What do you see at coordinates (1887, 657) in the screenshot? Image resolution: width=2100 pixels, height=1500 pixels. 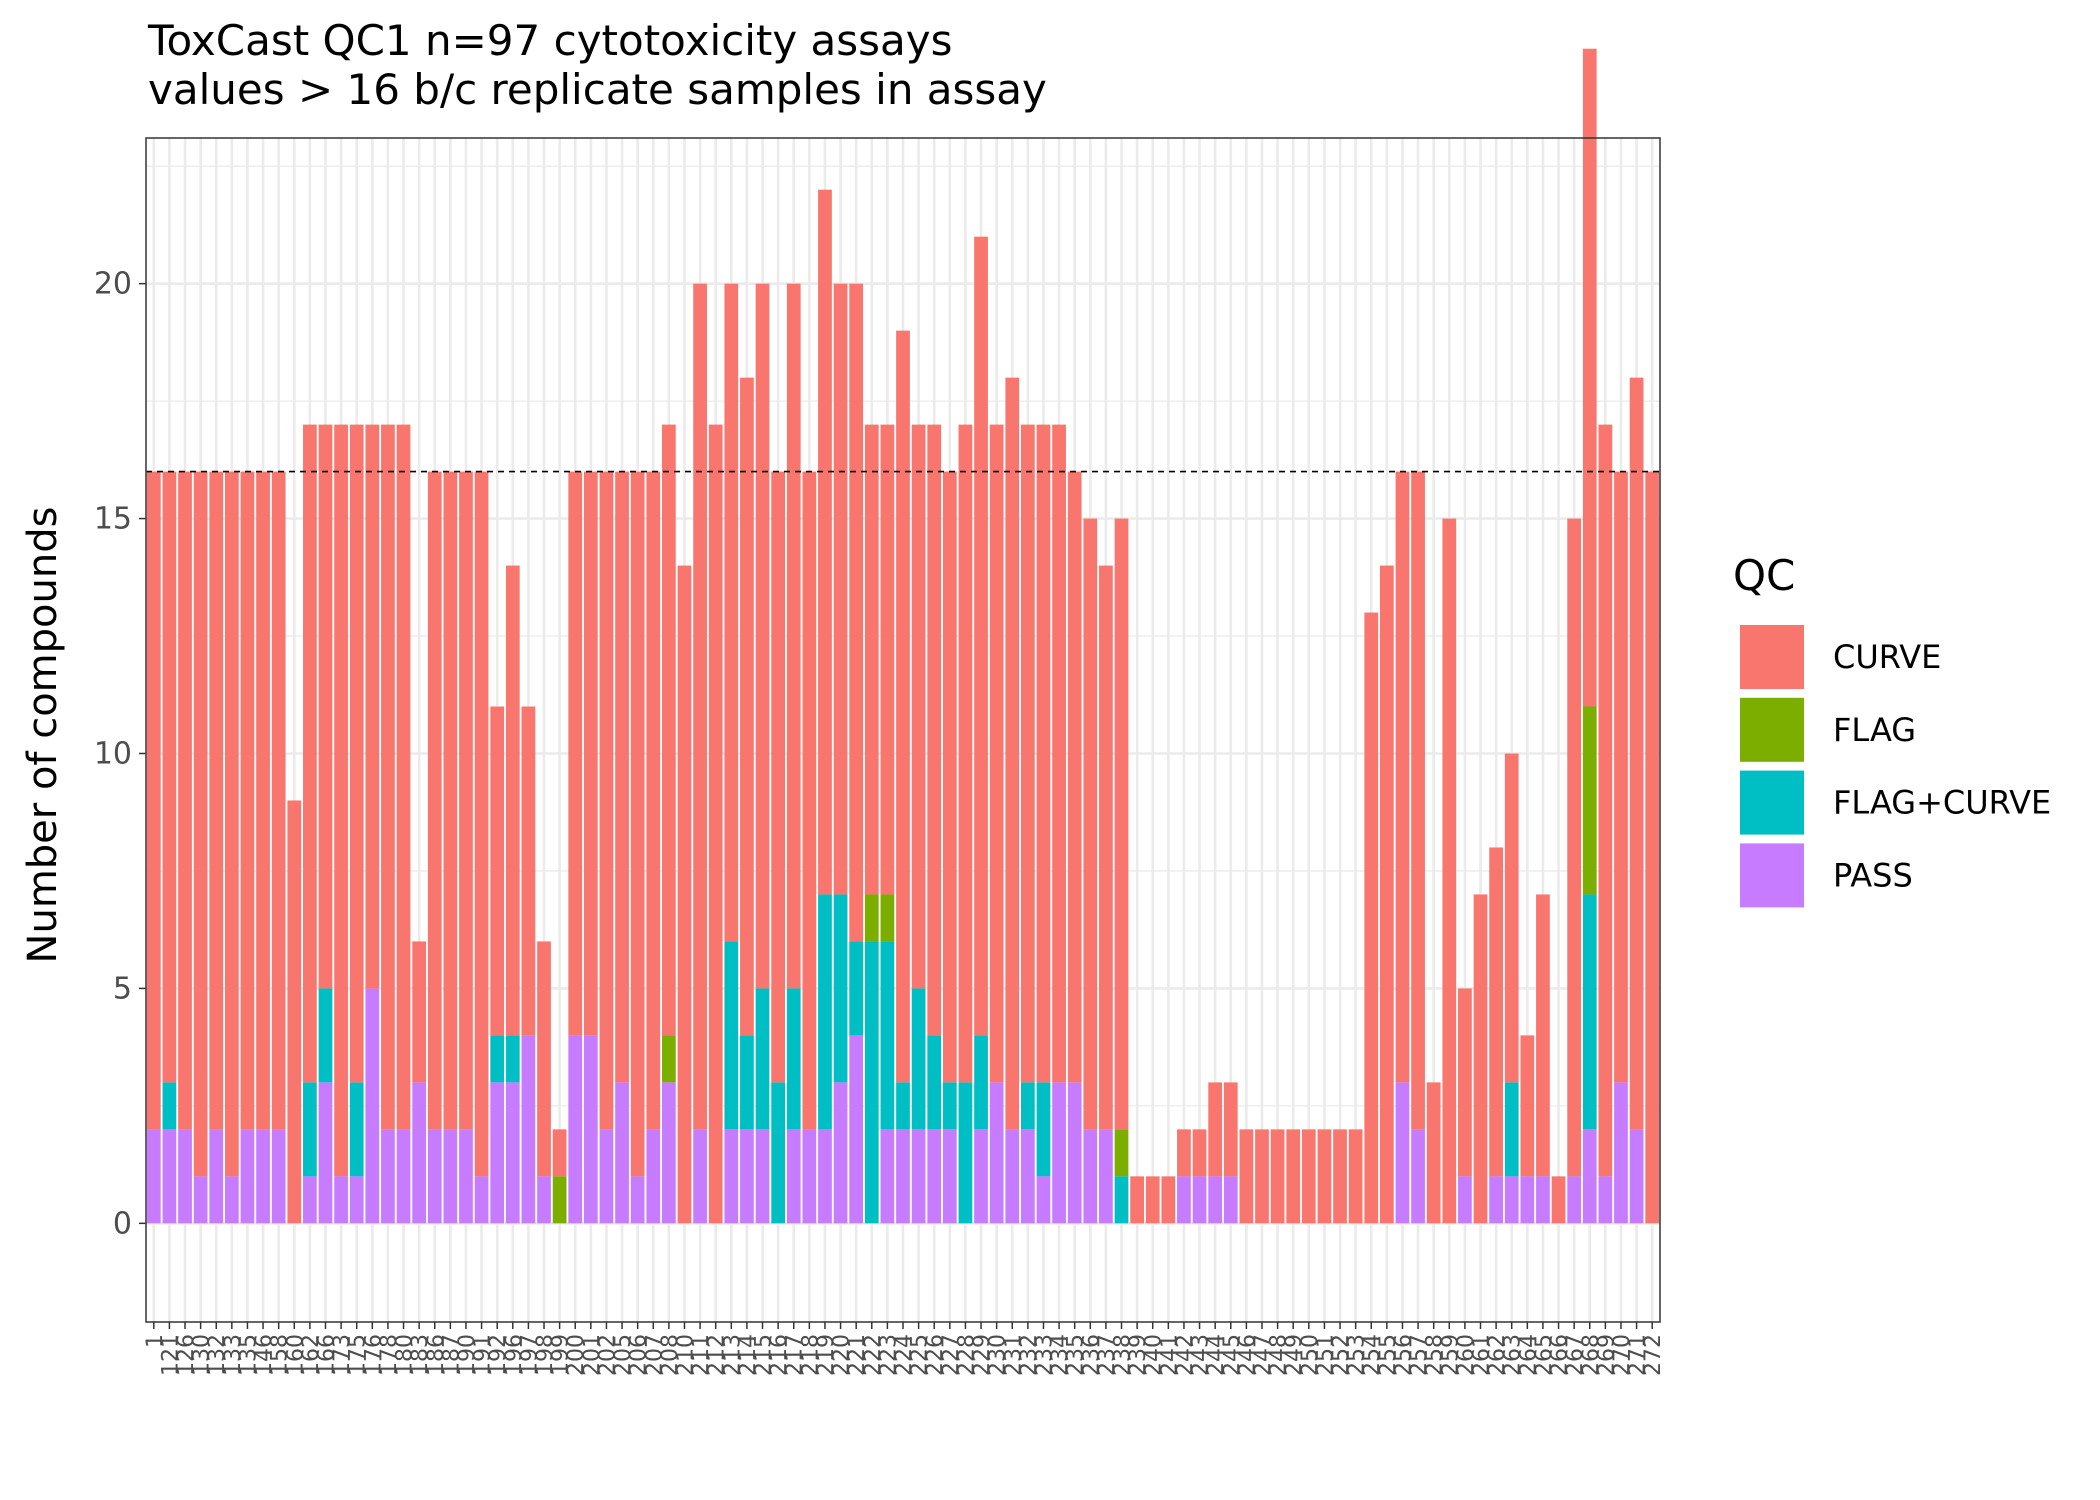 I see `legend-label: CURVE` at bounding box center [1887, 657].